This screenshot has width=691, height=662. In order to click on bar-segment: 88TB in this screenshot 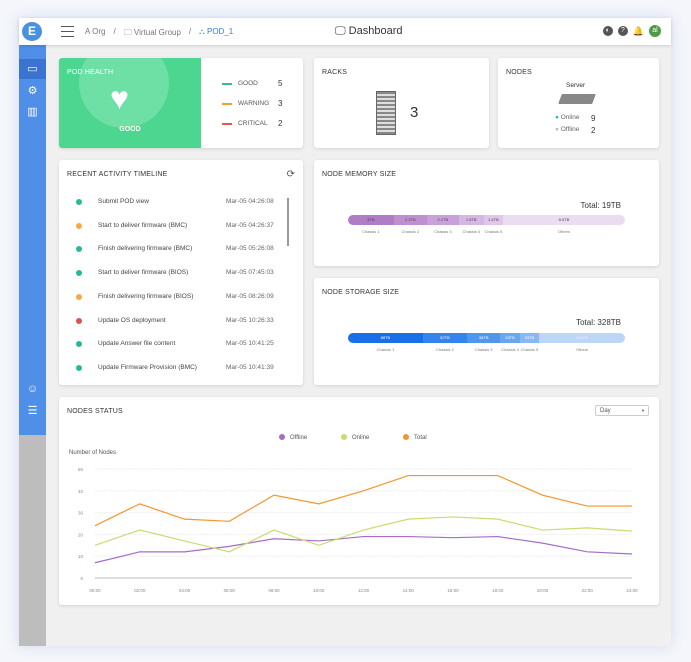, I will do `click(385, 338)`.